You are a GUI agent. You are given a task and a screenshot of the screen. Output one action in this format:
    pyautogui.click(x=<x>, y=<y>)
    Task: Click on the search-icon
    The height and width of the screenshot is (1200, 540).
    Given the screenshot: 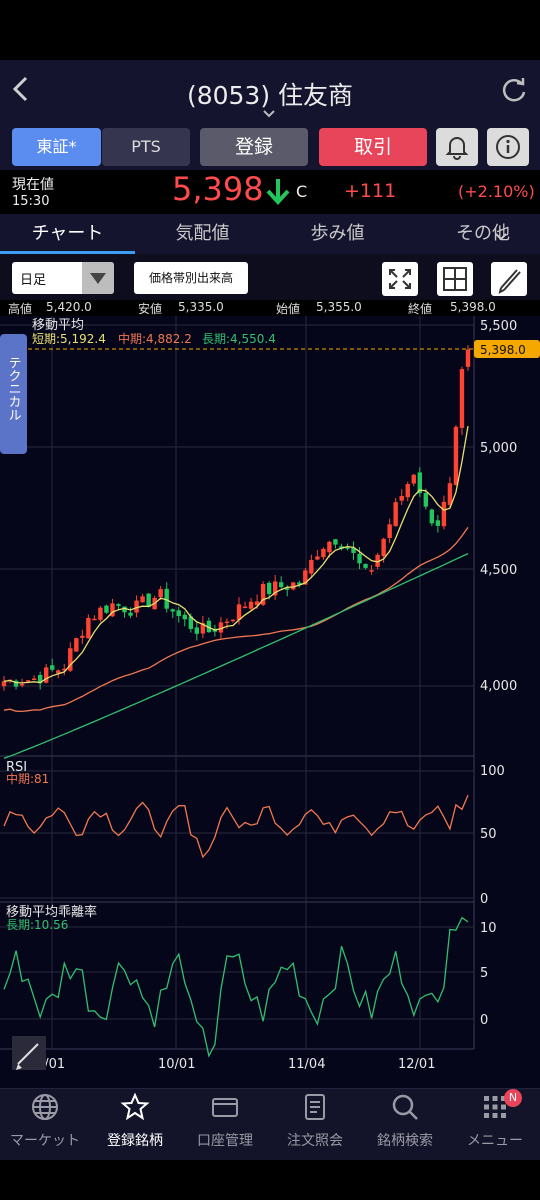 What is the action you would take?
    pyautogui.click(x=405, y=1107)
    